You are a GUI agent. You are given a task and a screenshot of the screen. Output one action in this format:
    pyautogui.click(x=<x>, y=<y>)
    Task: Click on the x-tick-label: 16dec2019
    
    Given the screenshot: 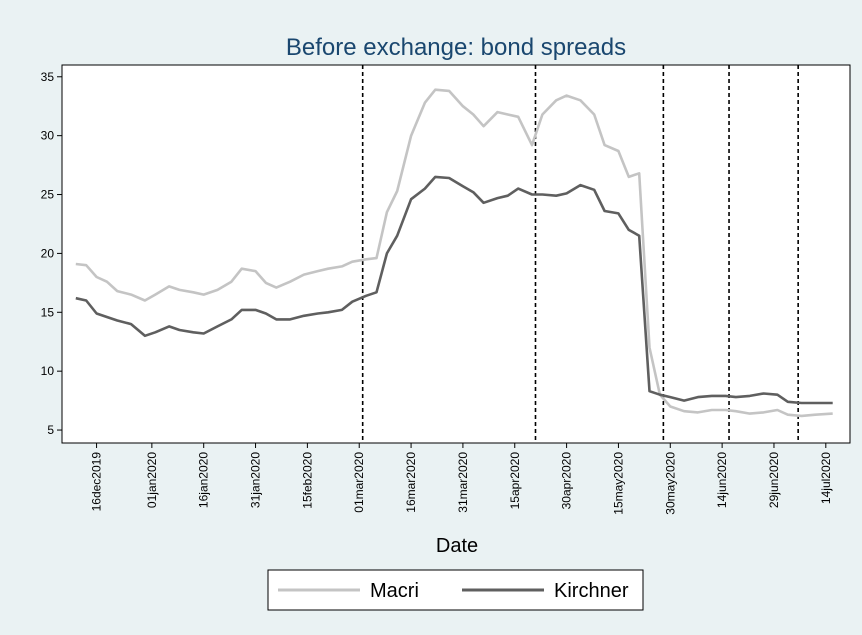 What is the action you would take?
    pyautogui.click(x=97, y=482)
    